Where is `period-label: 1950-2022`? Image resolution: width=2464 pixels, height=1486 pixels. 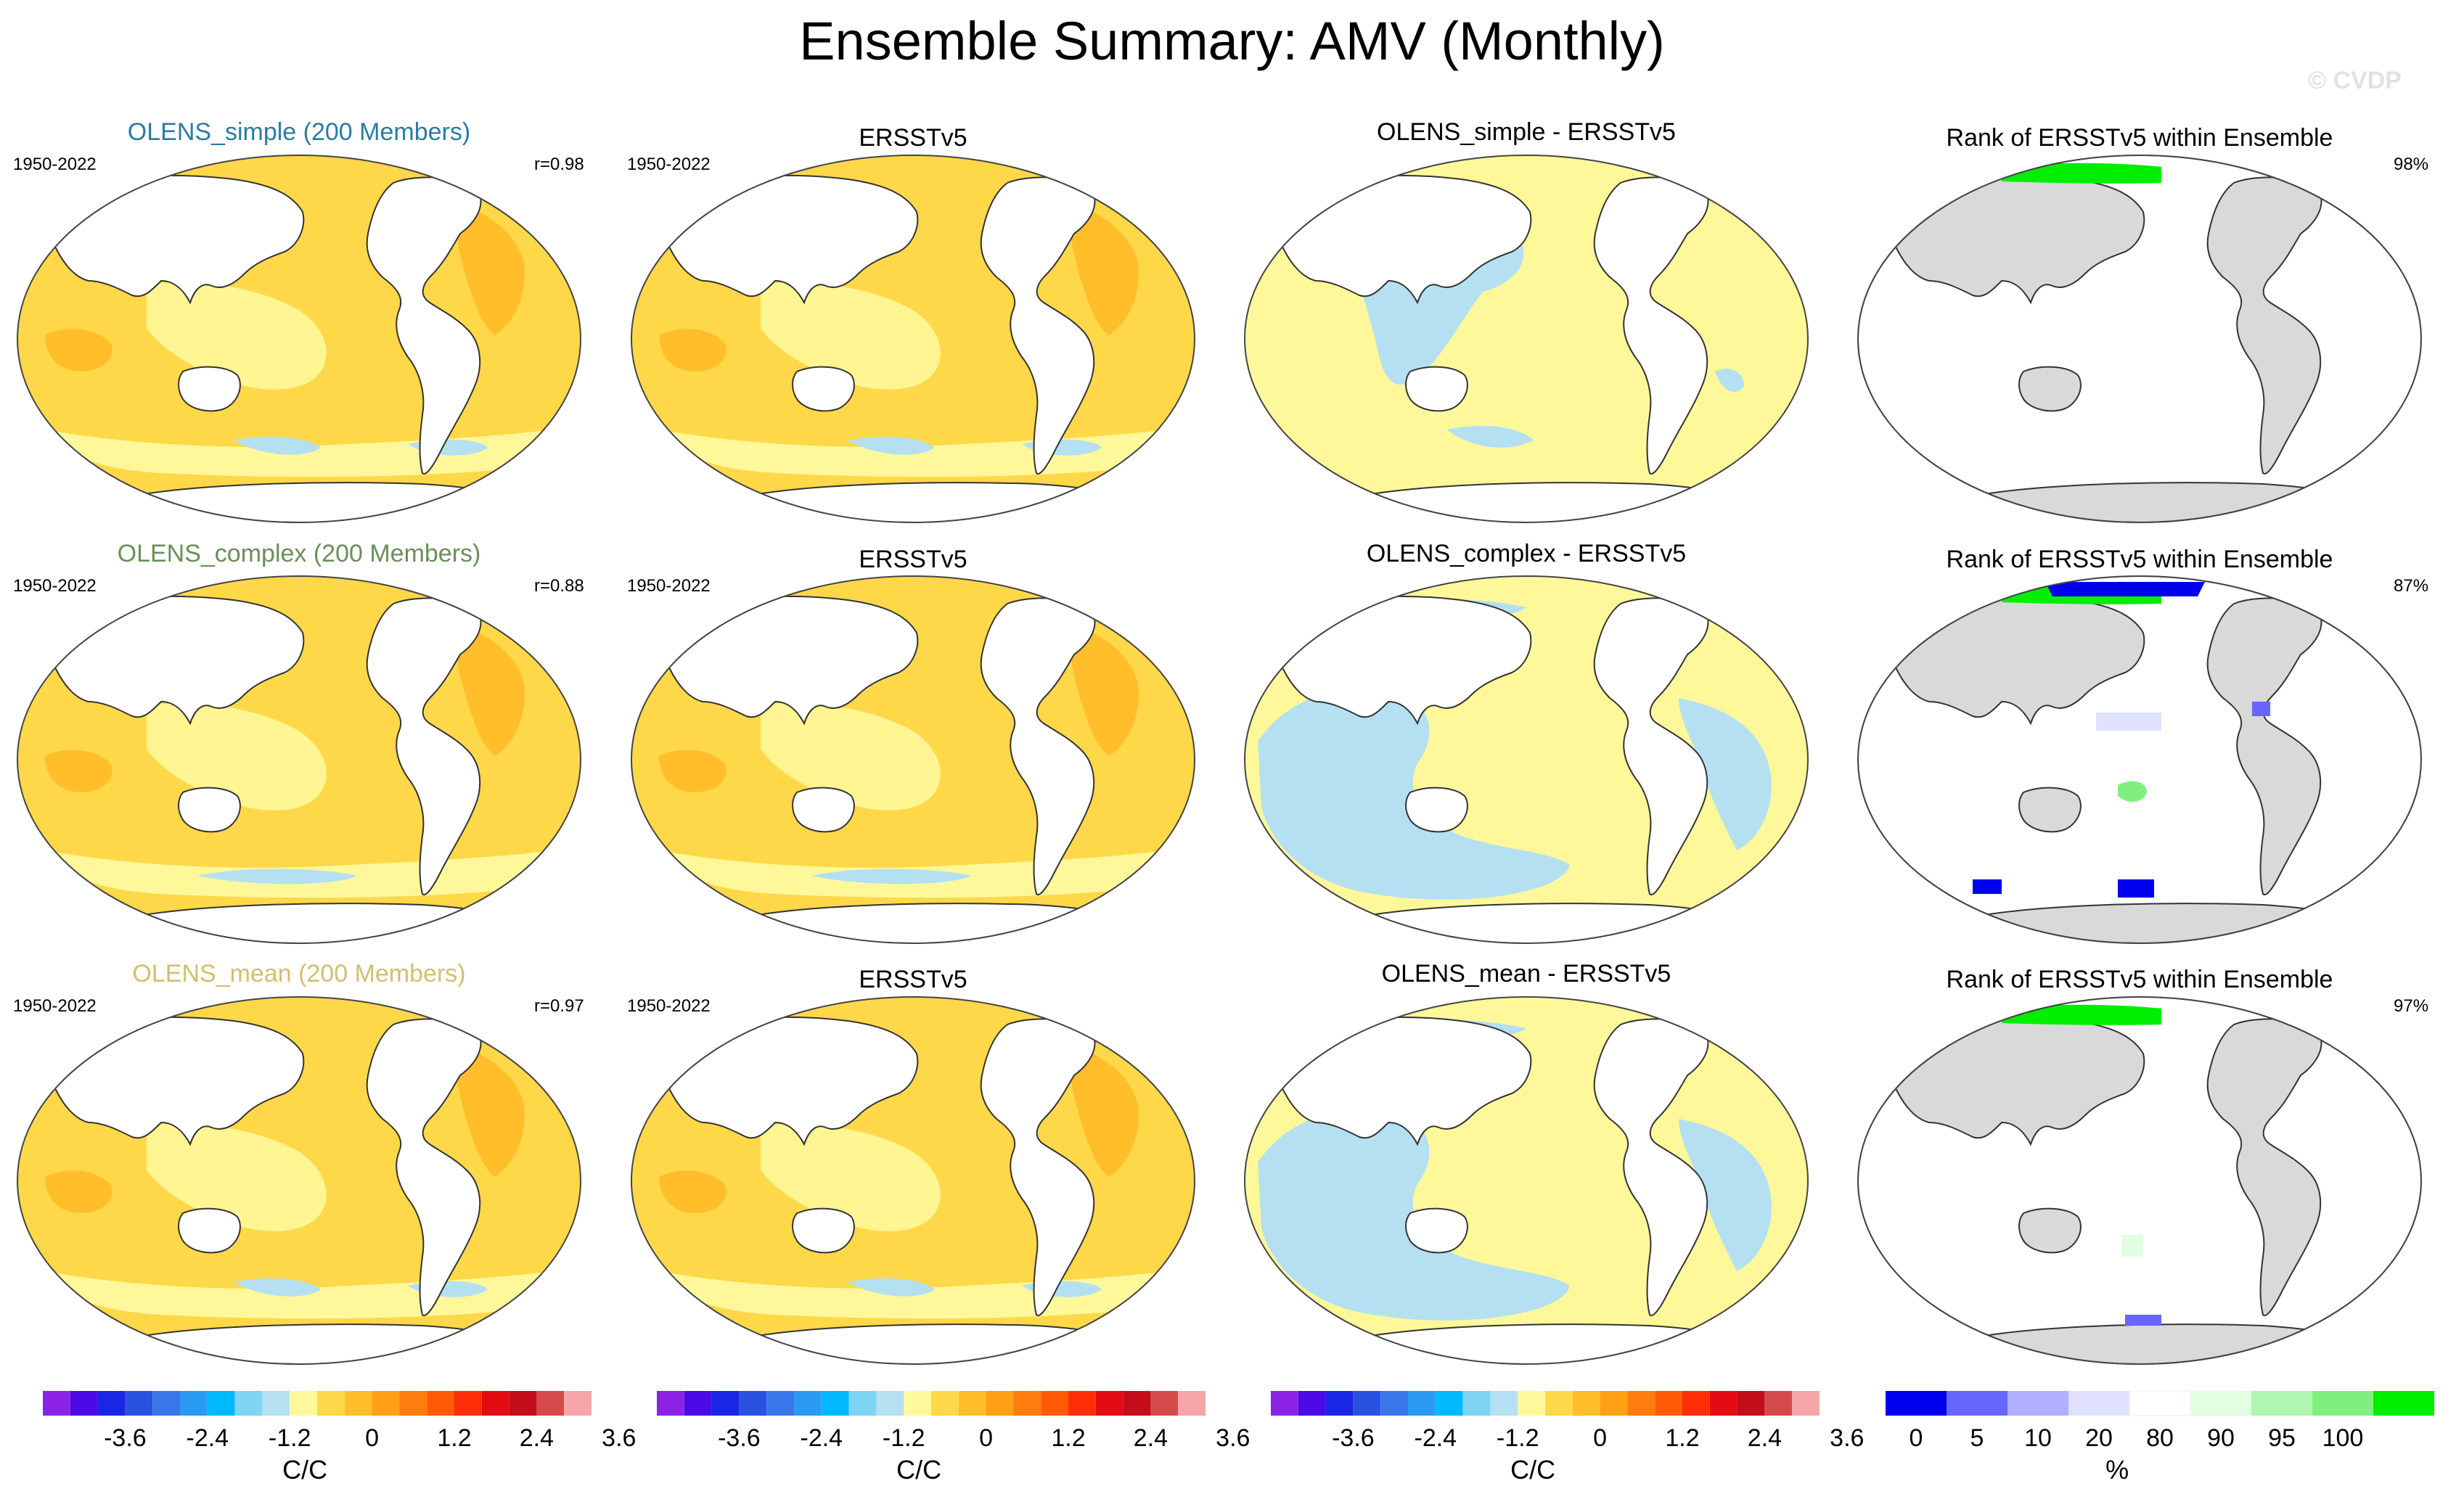
period-label: 1950-2022 is located at coordinates (669, 1006).